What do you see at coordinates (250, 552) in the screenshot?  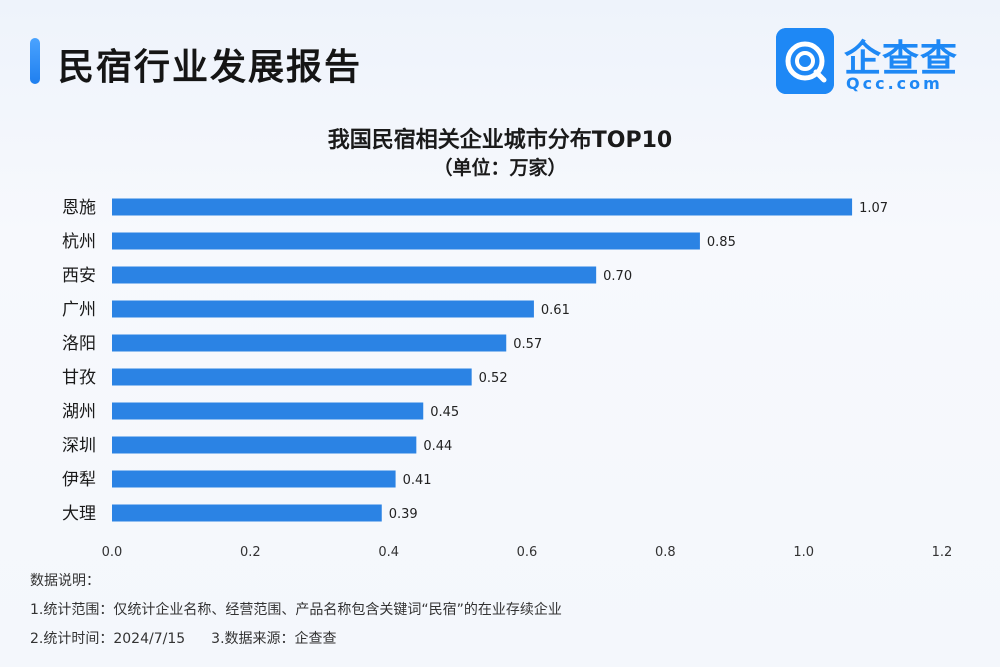 I see `x-tick-label: 0.2` at bounding box center [250, 552].